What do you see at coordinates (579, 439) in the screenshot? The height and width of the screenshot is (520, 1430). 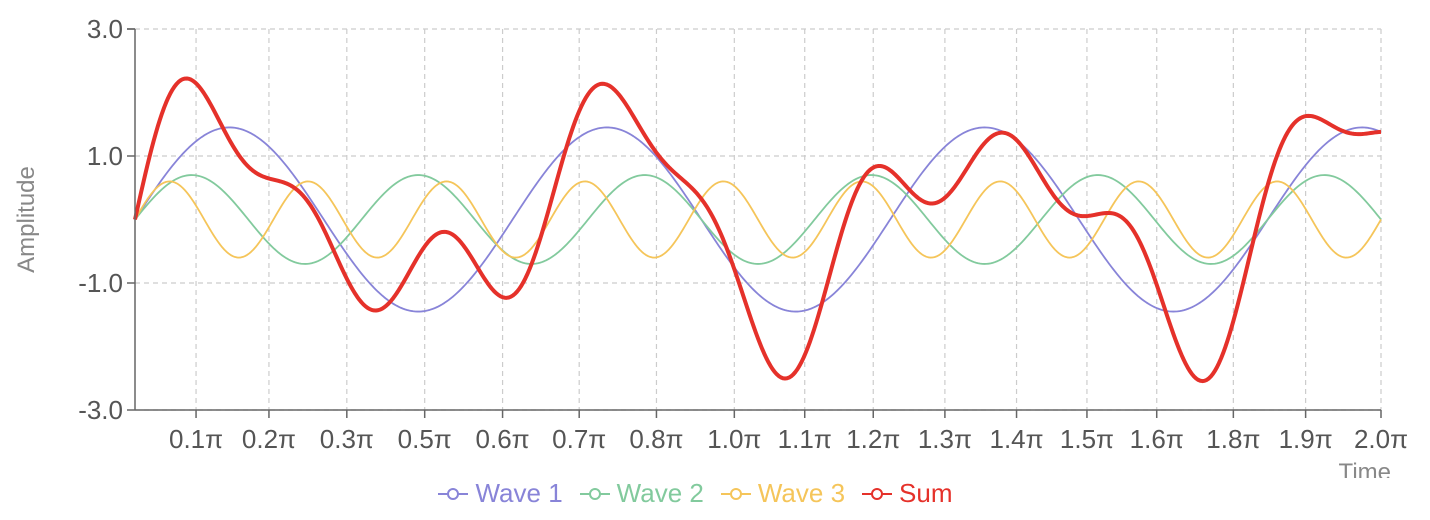 I see `x-tick-label: 0.7π` at bounding box center [579, 439].